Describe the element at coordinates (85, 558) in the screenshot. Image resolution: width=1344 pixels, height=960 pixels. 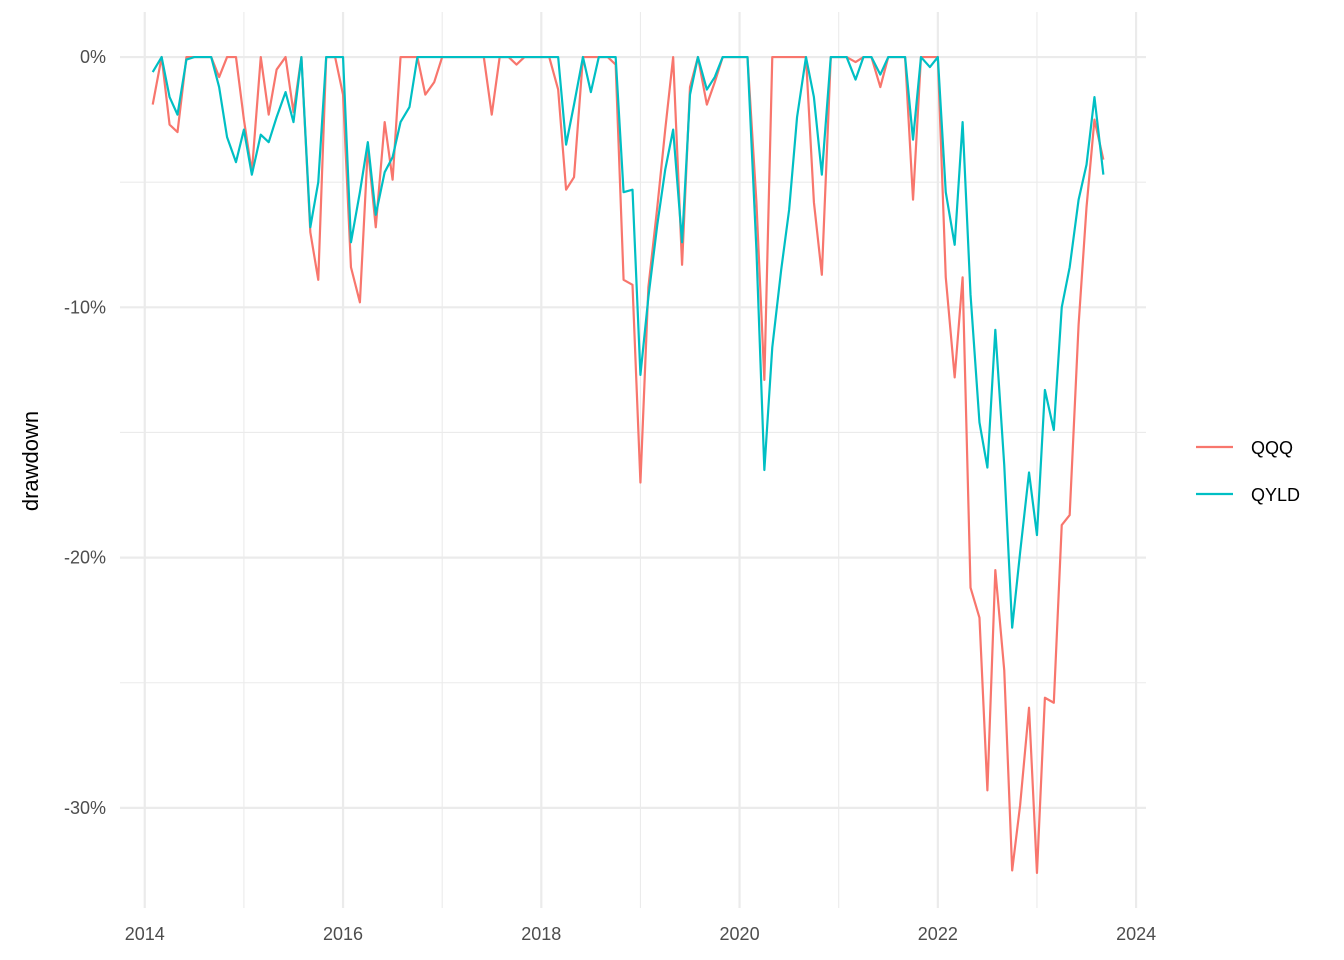
I see `y-tick-label: -20%` at that location.